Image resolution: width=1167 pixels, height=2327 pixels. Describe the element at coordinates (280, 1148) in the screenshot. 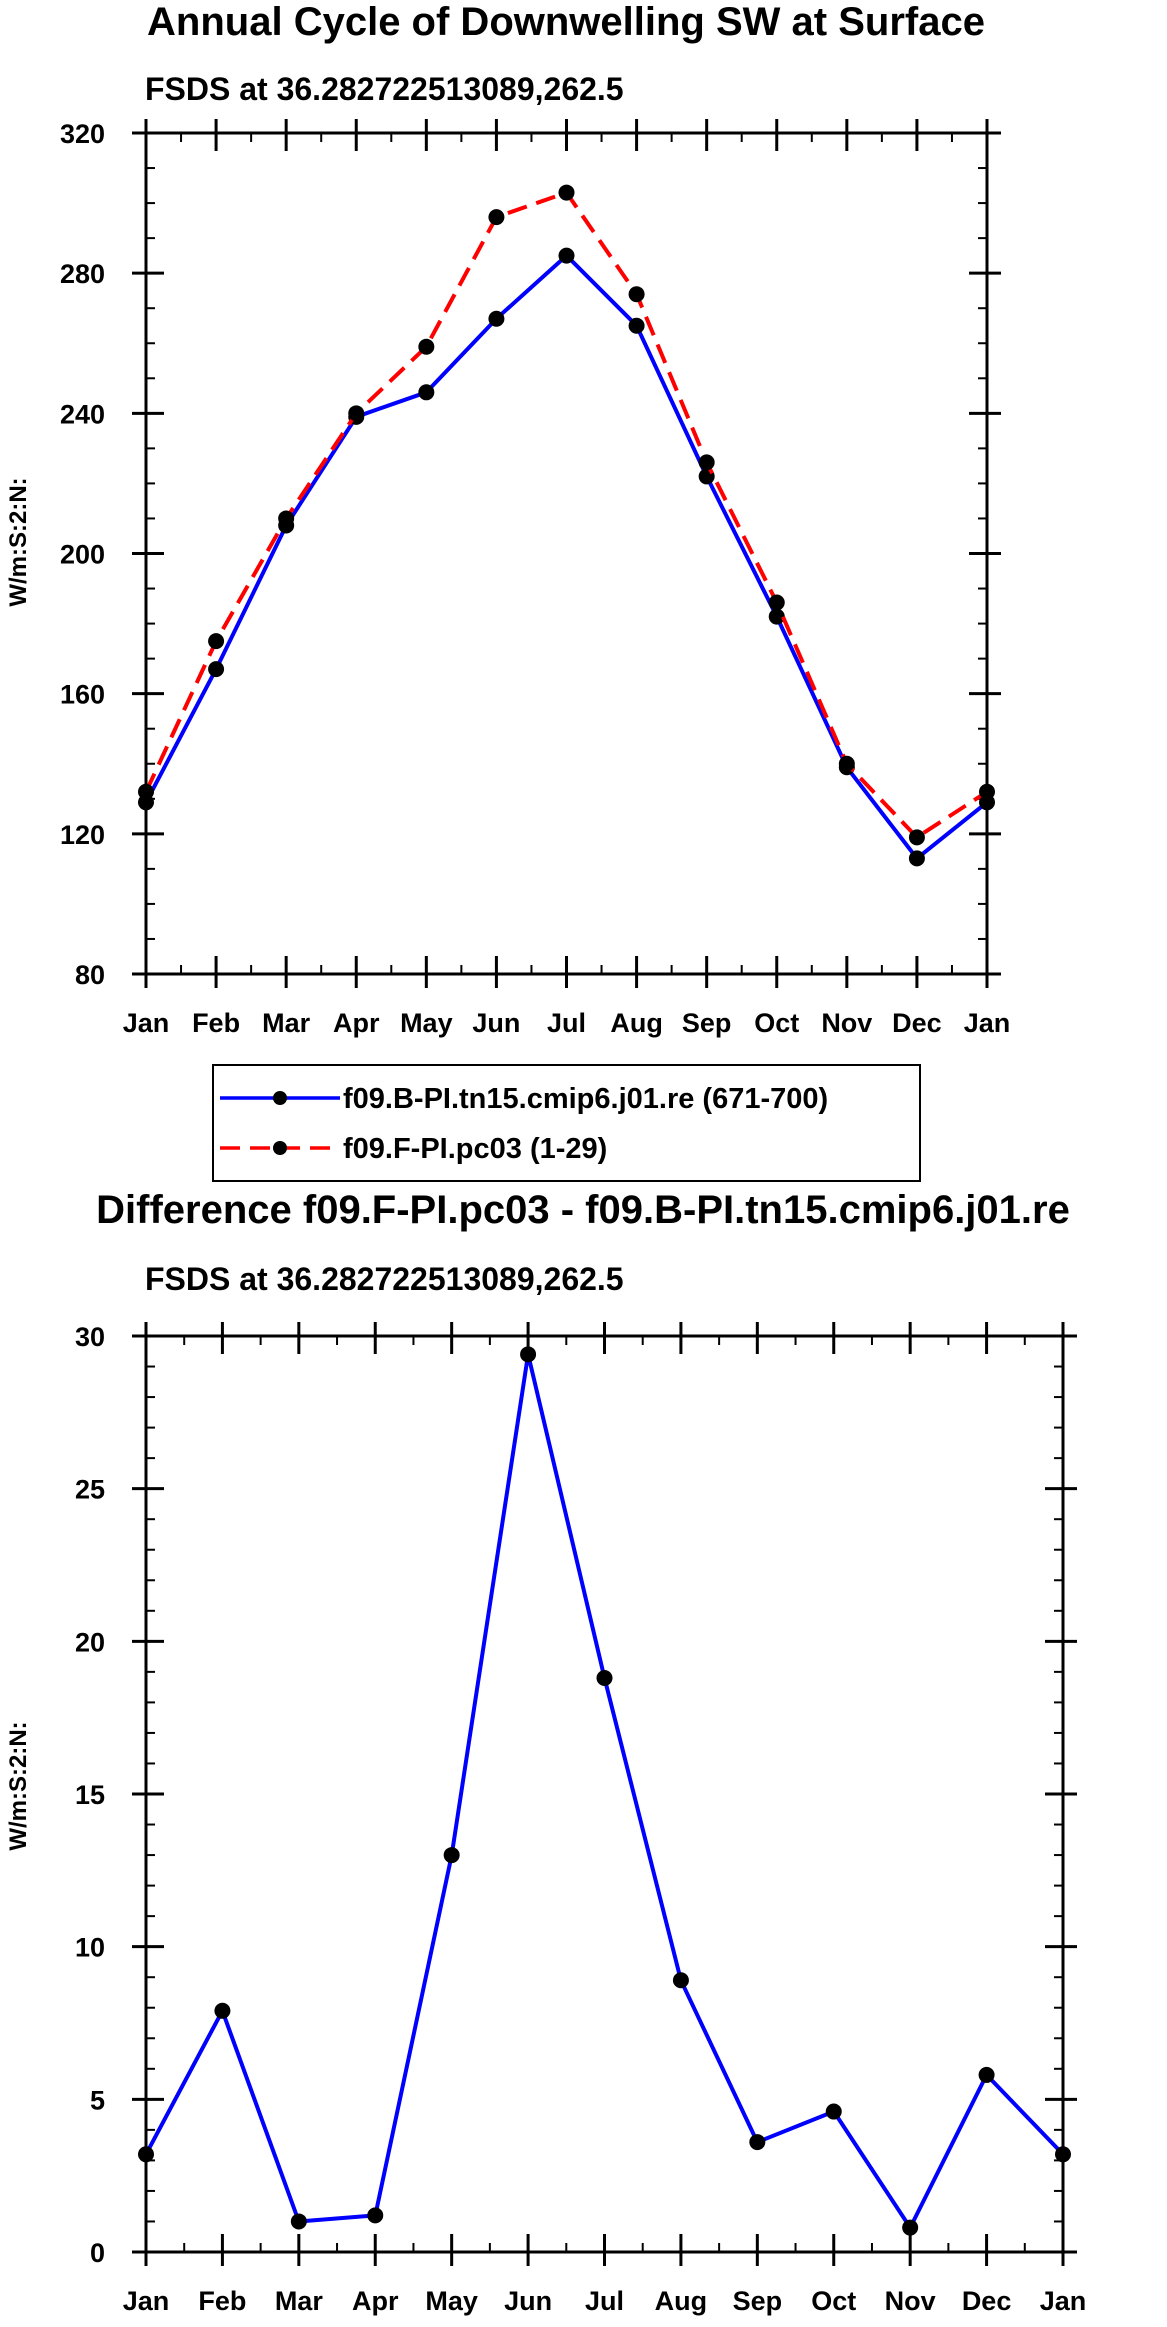

I see `legend-marker-test` at that location.